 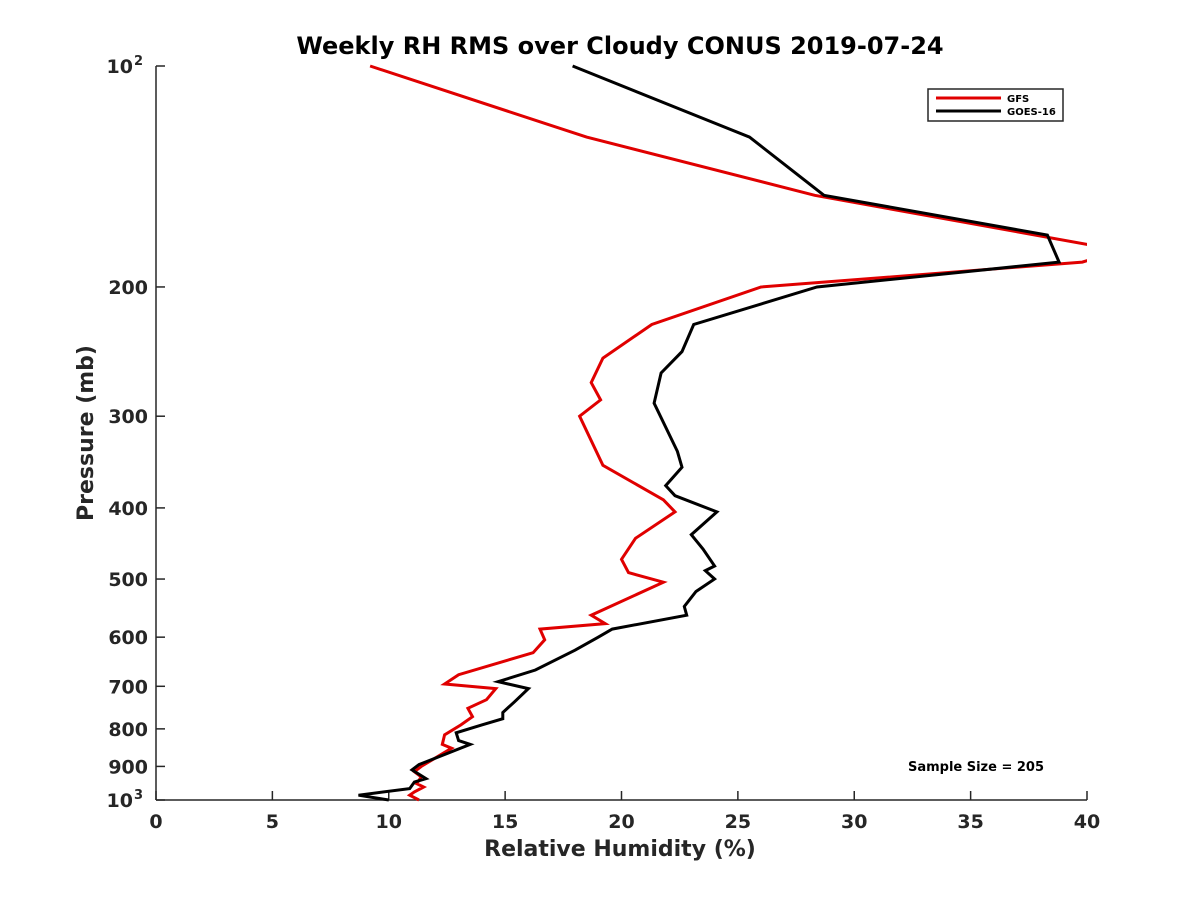 I want to click on legend-entry: GFS, so click(x=1018, y=99).